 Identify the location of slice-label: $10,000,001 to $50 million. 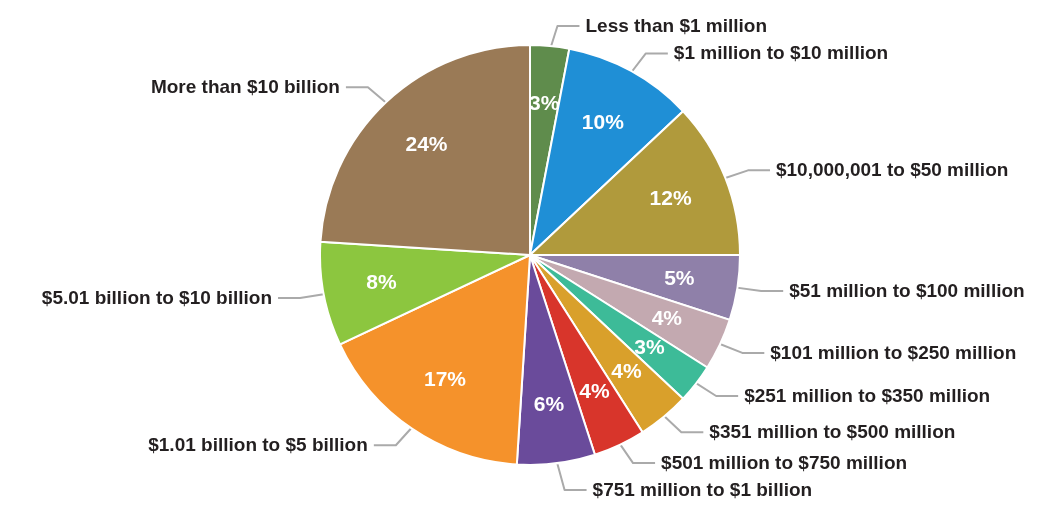
(892, 170).